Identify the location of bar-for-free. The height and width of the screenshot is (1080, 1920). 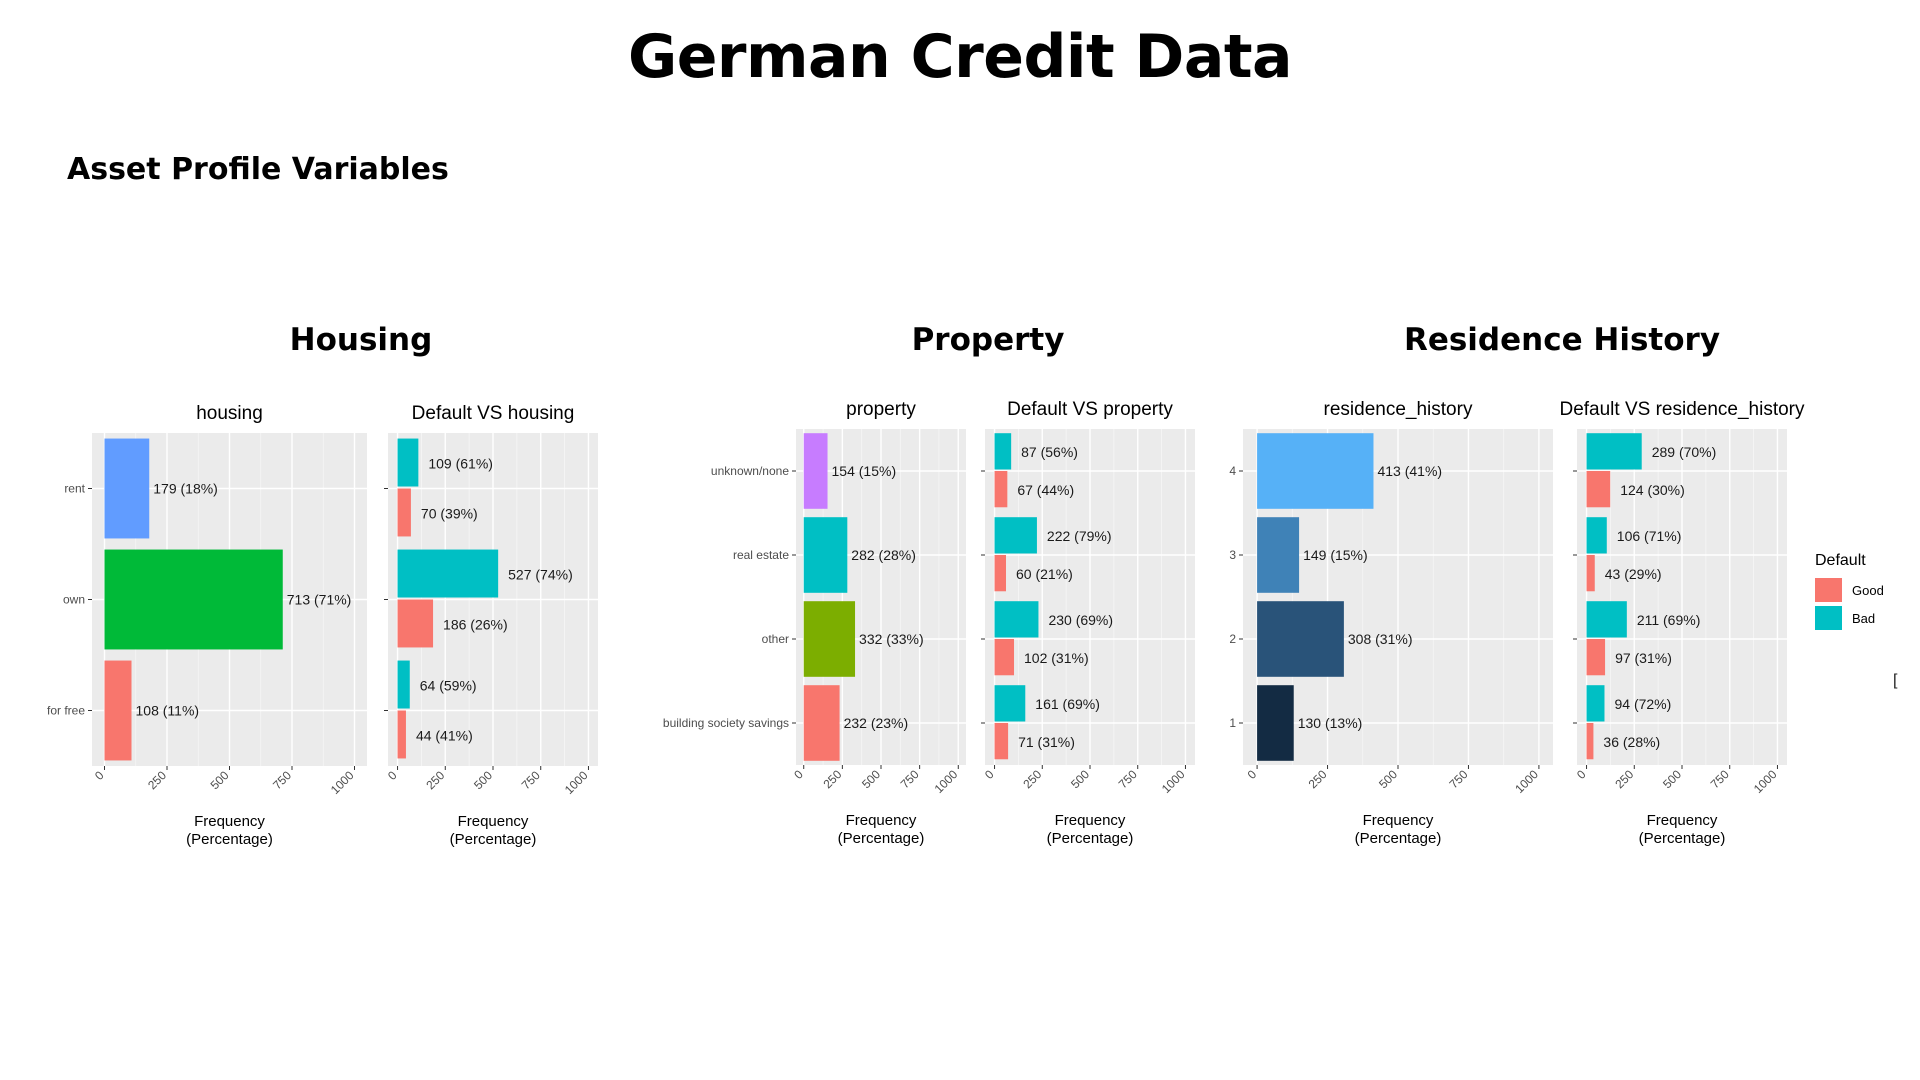
(118, 710).